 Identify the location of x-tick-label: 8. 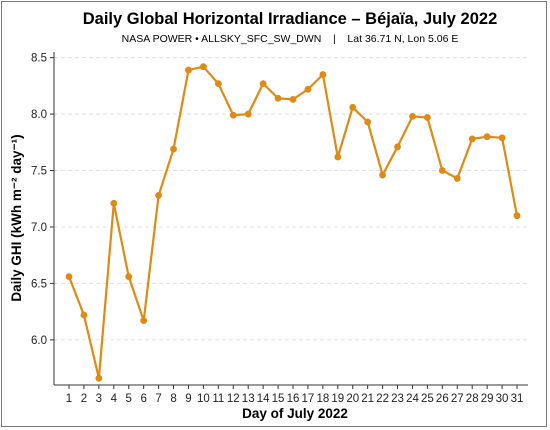
(173, 399).